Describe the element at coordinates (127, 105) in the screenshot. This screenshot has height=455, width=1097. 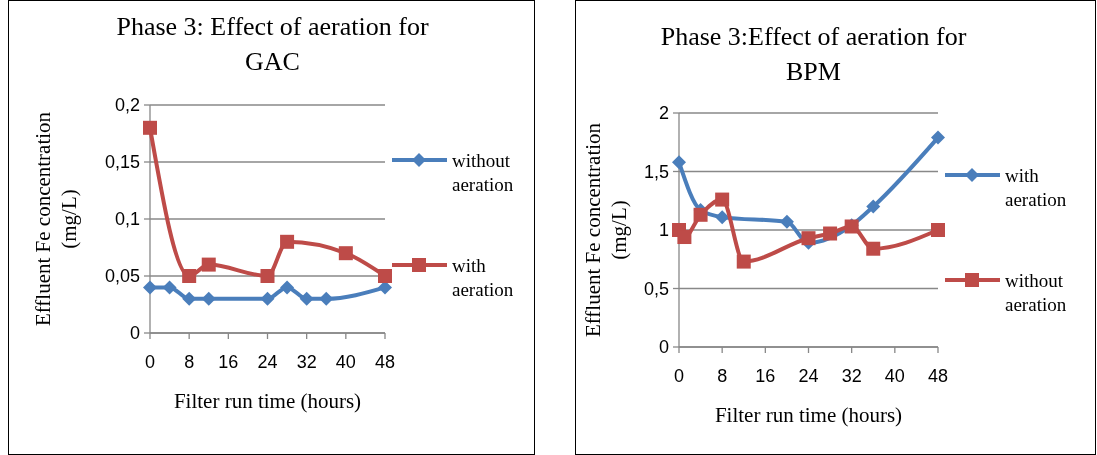
I see `y-tick-label: 0,2` at that location.